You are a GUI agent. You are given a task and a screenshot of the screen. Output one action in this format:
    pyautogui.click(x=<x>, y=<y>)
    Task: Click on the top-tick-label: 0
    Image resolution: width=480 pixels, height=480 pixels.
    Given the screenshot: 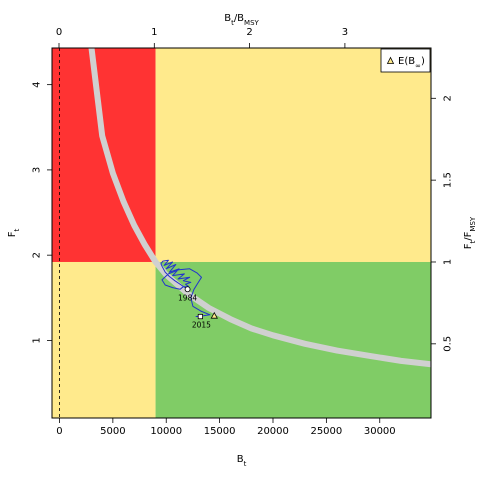 What is the action you would take?
    pyautogui.click(x=59, y=32)
    